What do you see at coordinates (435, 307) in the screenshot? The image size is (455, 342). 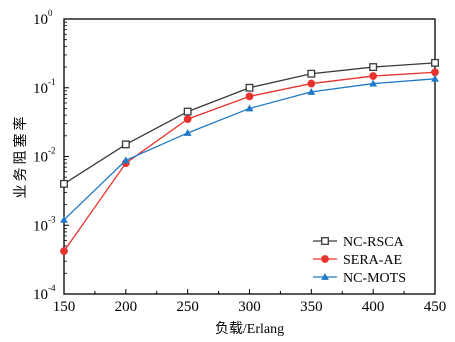 I see `x-tick-label: 450` at bounding box center [435, 307].